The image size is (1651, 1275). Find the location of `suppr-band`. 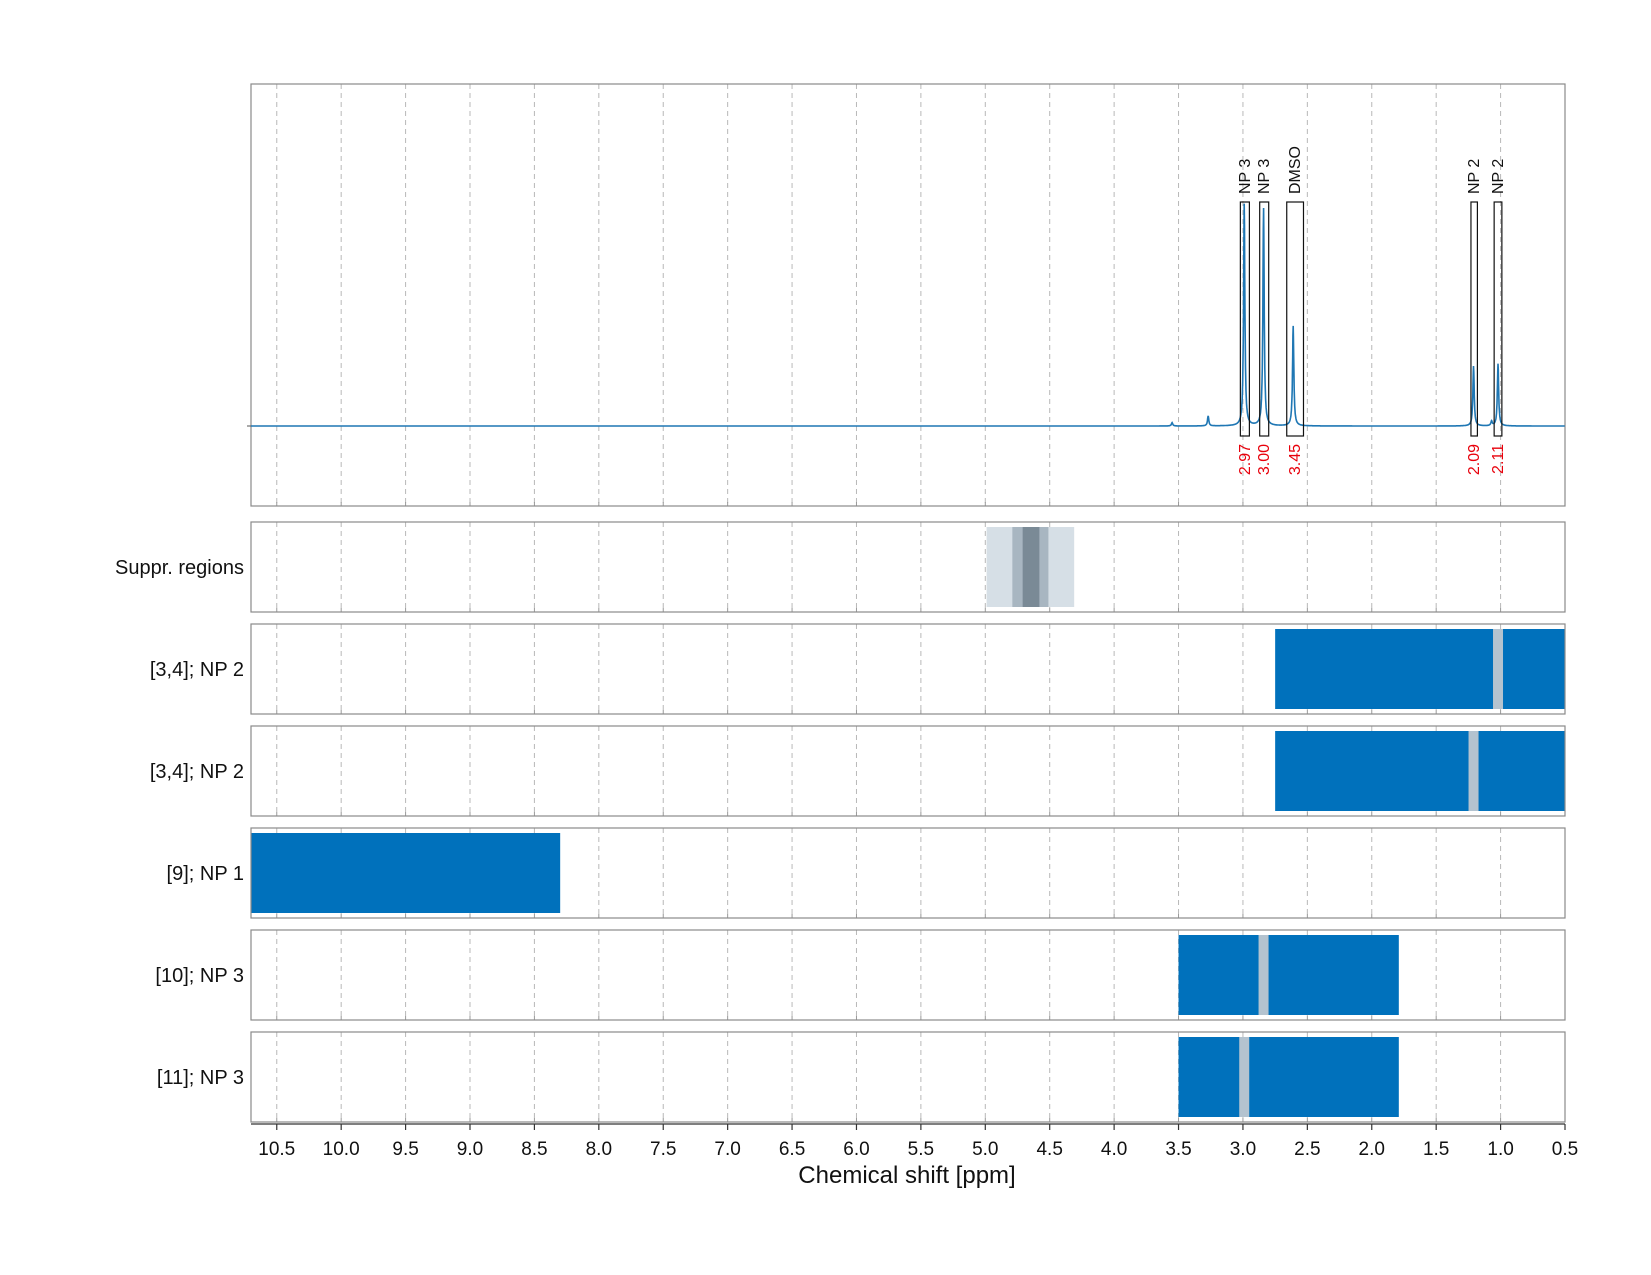

suppr-band is located at coordinates (1031, 567).